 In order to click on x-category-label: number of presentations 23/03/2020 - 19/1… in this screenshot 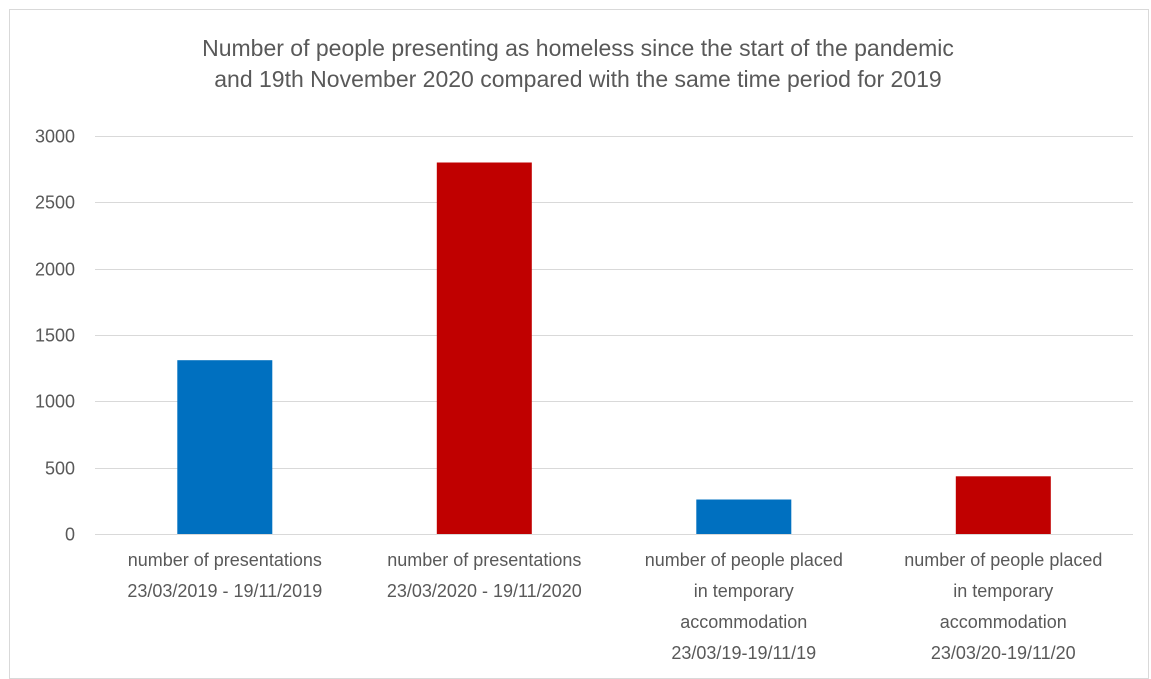, I will do `click(484, 575)`.